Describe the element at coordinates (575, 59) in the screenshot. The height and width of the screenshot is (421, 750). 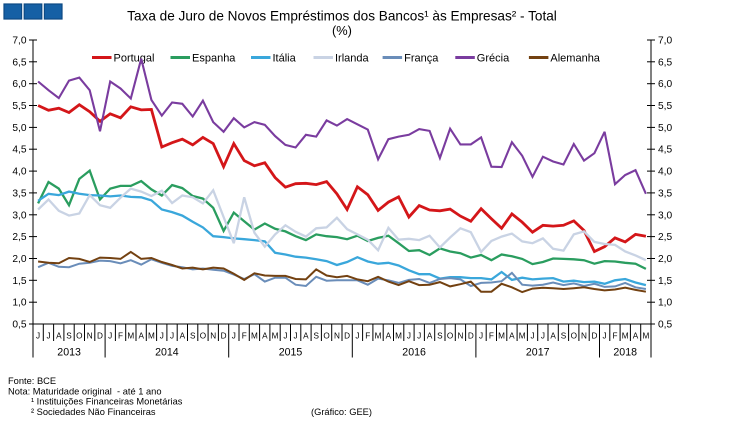
I see `svg-text: Alemanha` at that location.